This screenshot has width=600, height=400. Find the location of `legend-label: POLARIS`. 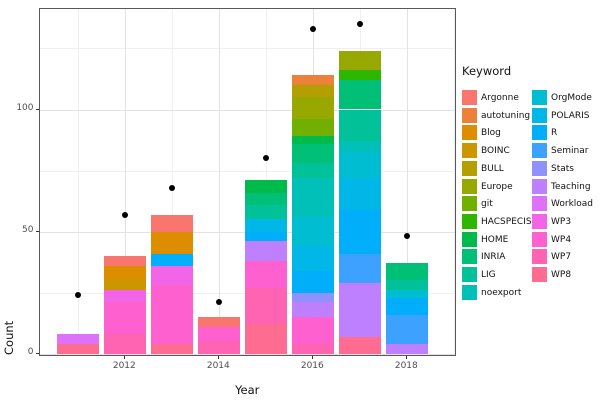

legend-label: POLARIS is located at coordinates (570, 115).